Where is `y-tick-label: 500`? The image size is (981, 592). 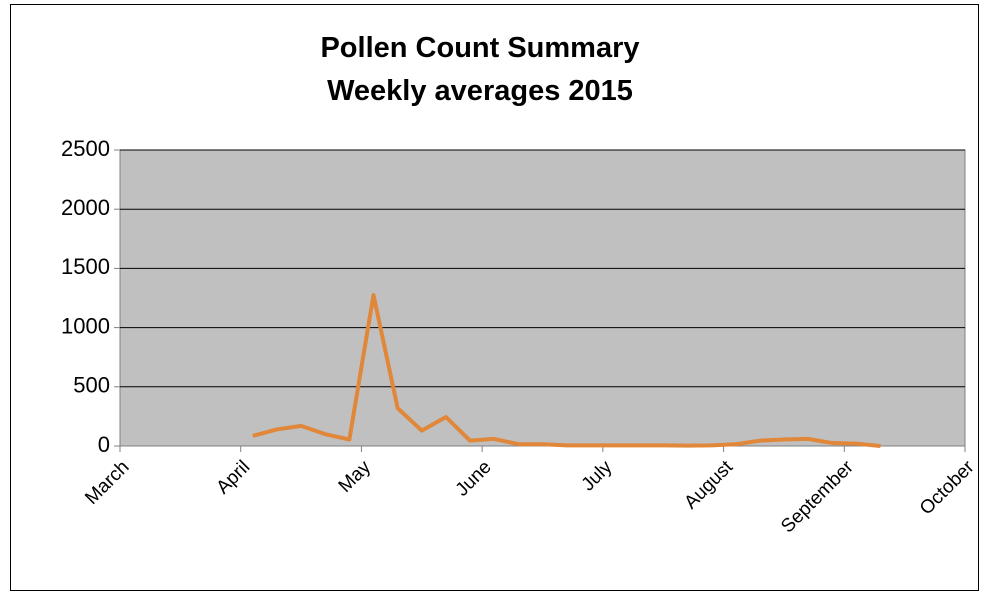
y-tick-label: 500 is located at coordinates (91, 385).